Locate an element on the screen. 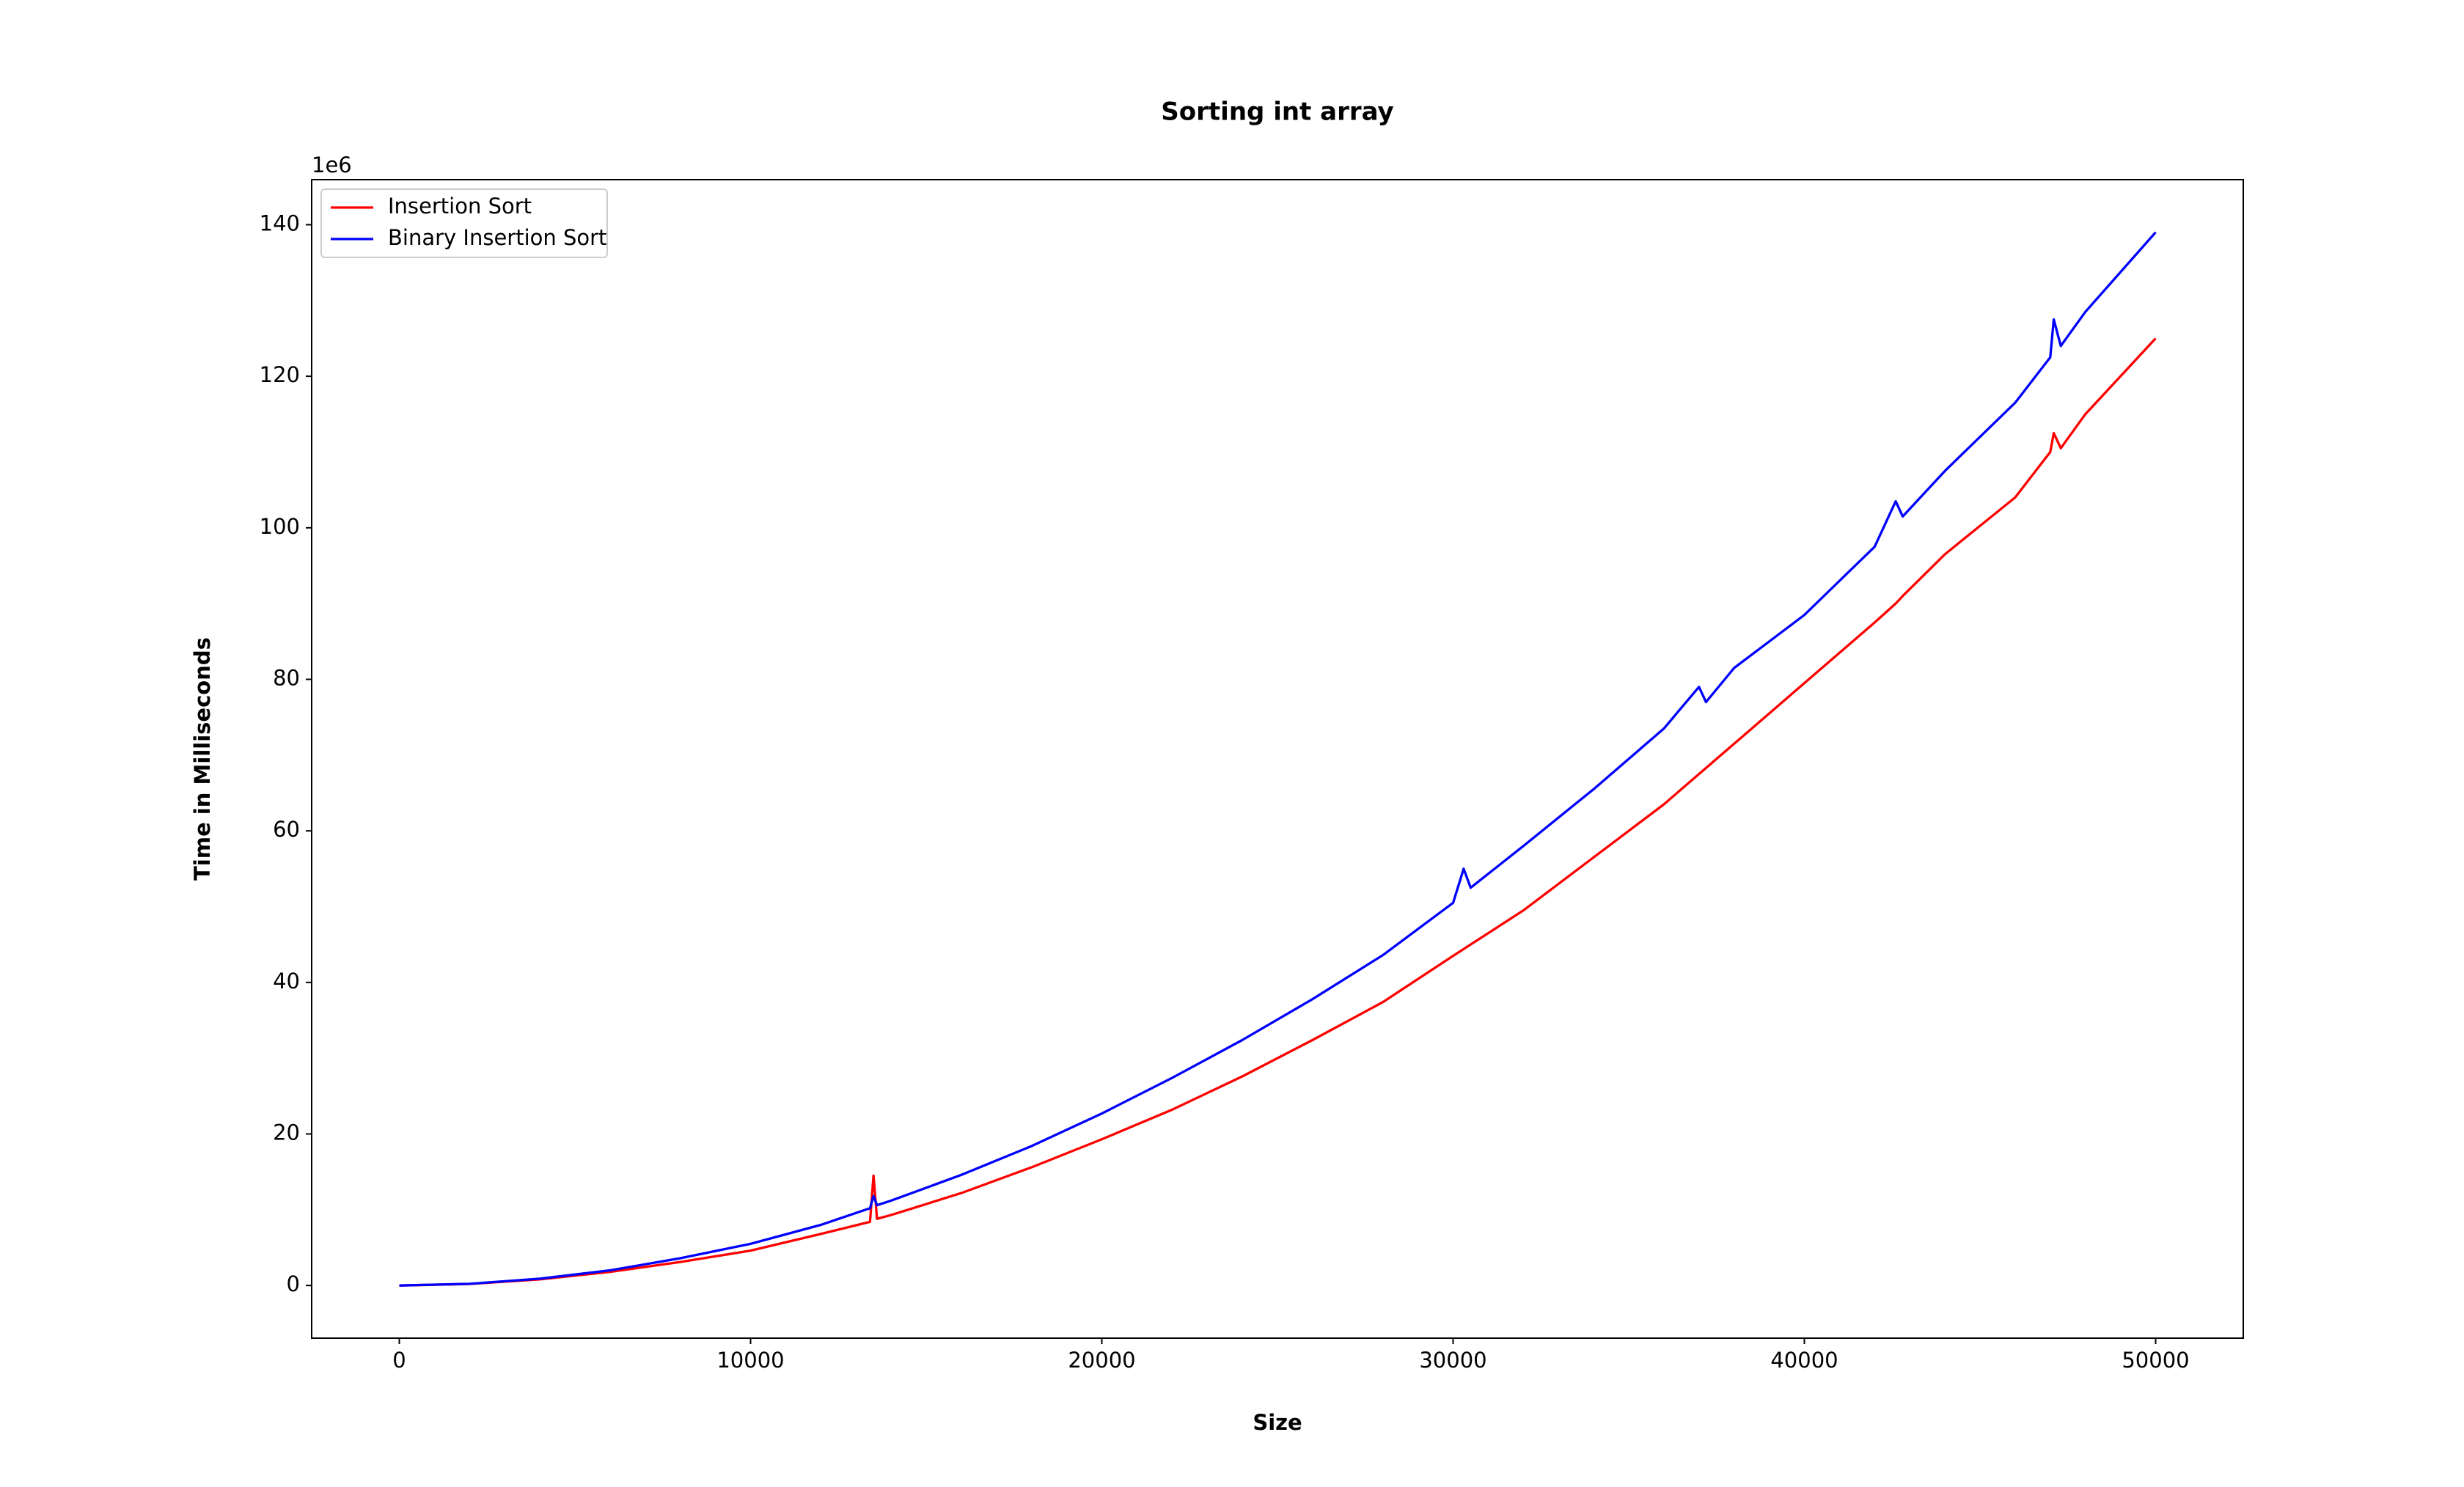 The height and width of the screenshot is (1487, 2464). y-tick-label: 100 is located at coordinates (280, 526).